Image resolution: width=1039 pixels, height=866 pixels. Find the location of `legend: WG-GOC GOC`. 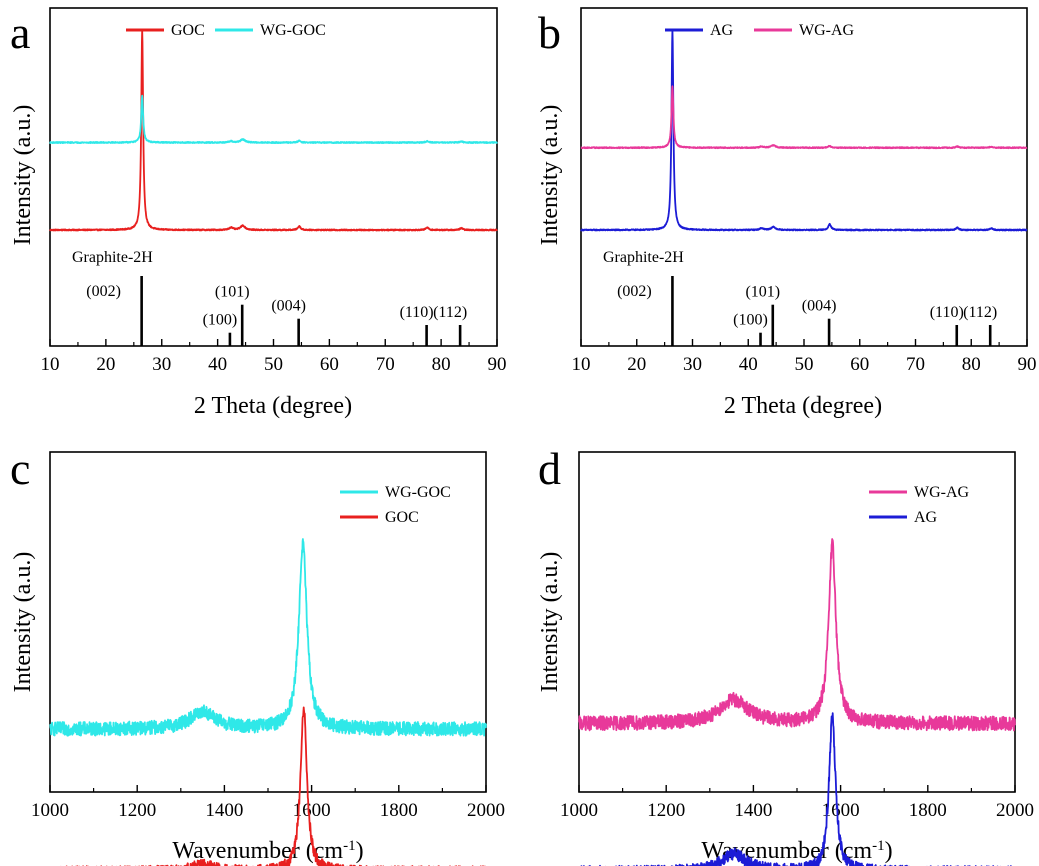

legend: WG-GOC GOC is located at coordinates (395, 505).